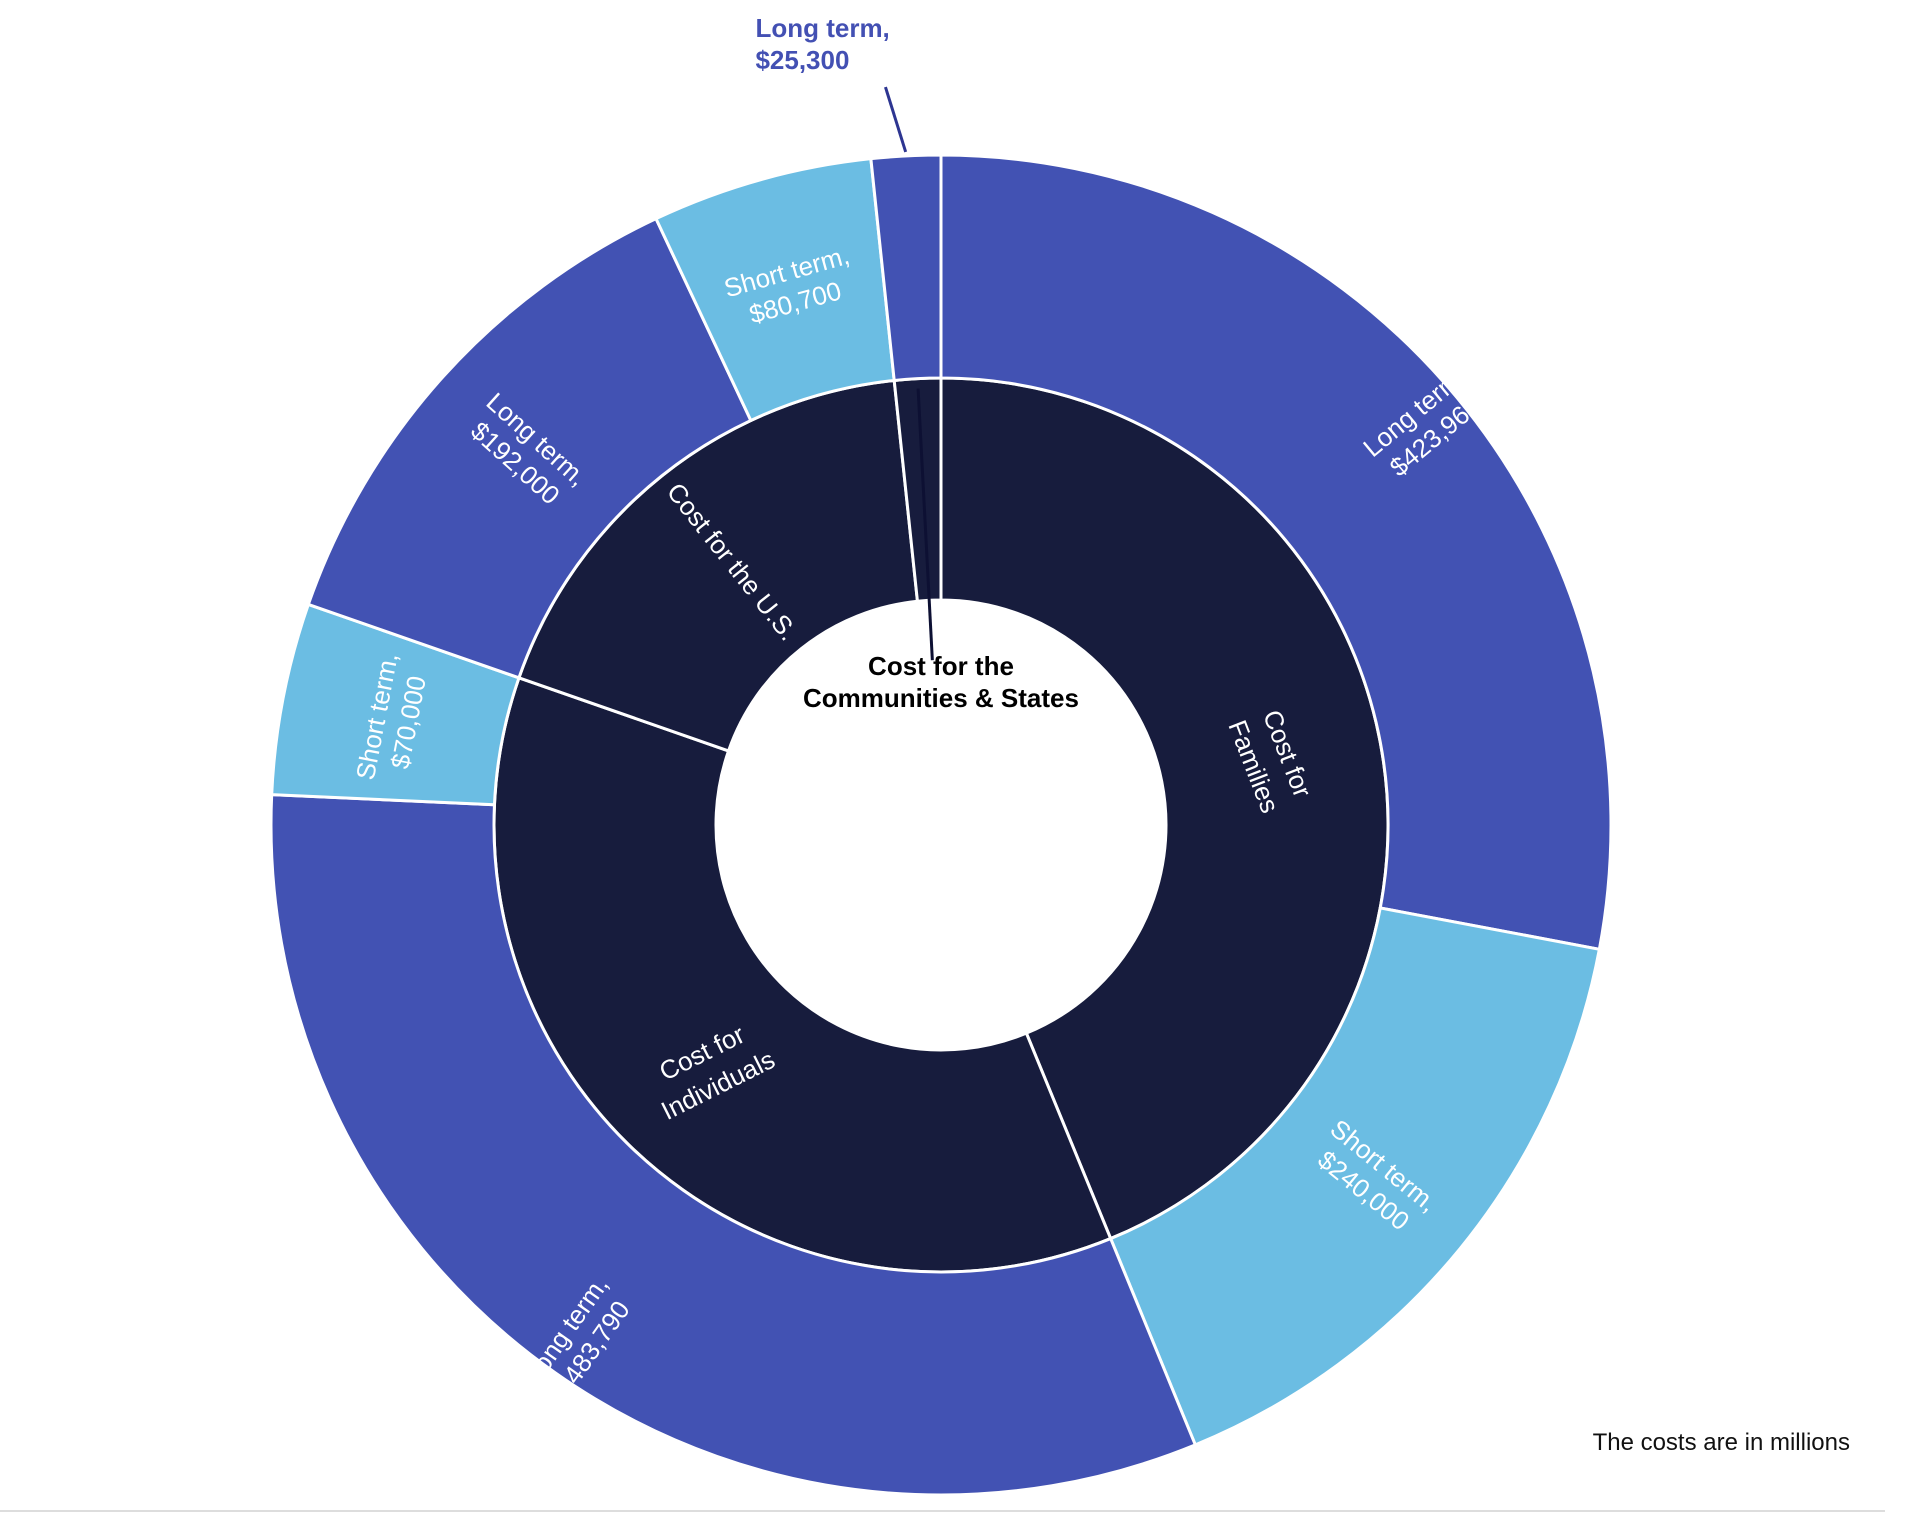 The height and width of the screenshot is (1531, 1920). Describe the element at coordinates (925, 524) in the screenshot. I see `leader-line-cost-for-the-communities-and-states` at that location.